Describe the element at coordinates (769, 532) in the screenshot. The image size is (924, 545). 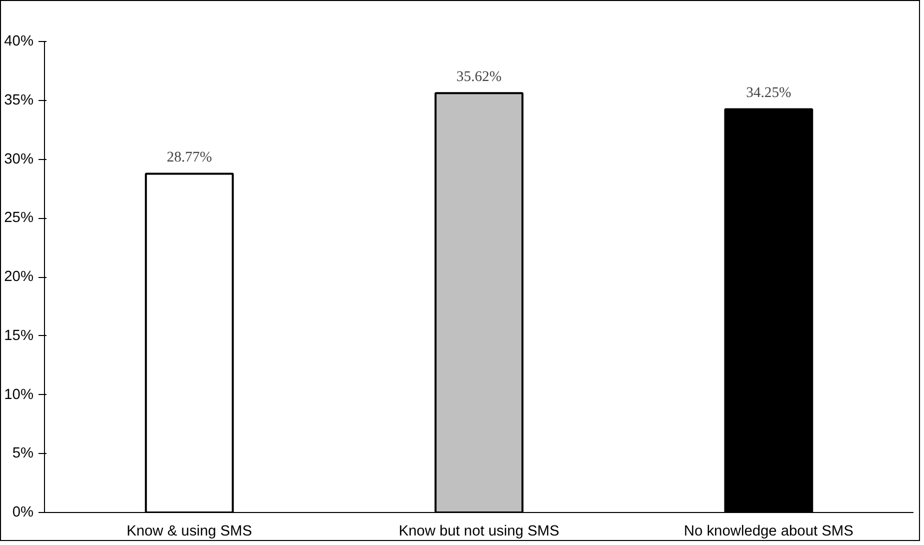
I see `x-tick-label: No knowledge about SMS` at that location.